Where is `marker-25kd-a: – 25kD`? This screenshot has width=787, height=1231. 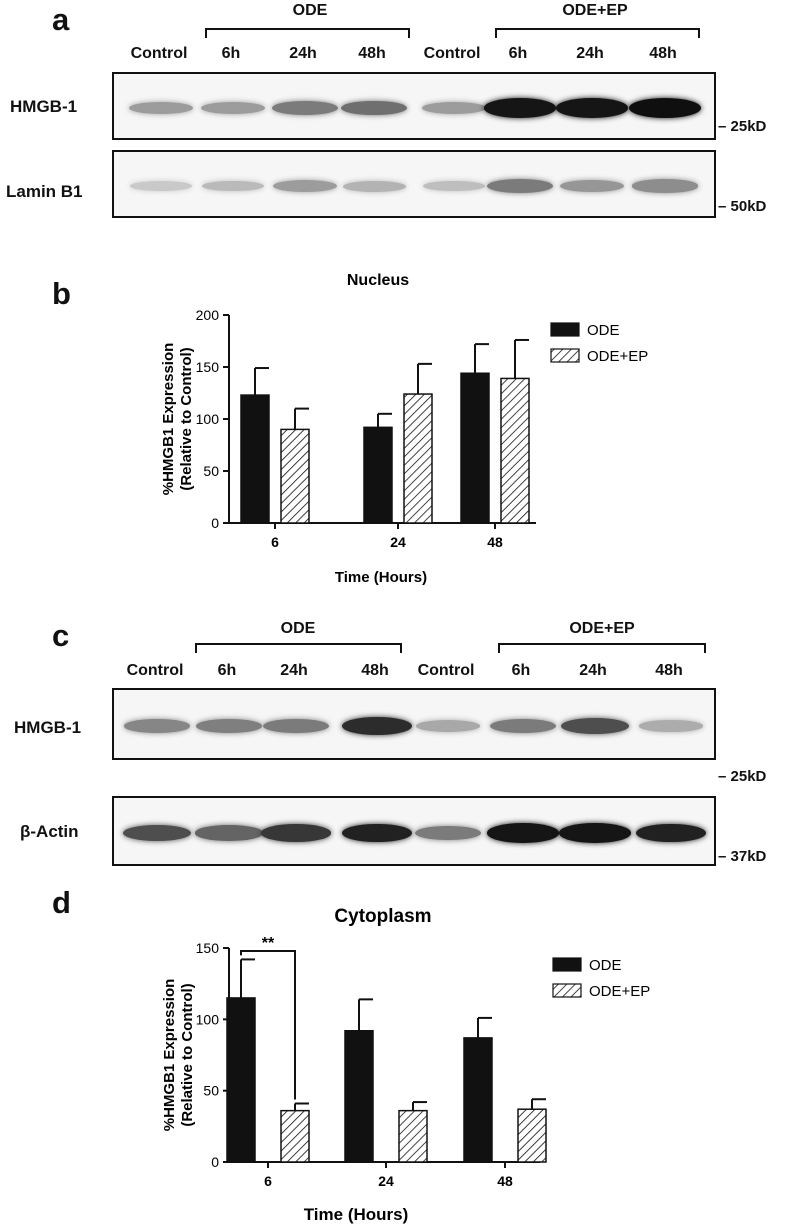 marker-25kd-a: – 25kD is located at coordinates (742, 126).